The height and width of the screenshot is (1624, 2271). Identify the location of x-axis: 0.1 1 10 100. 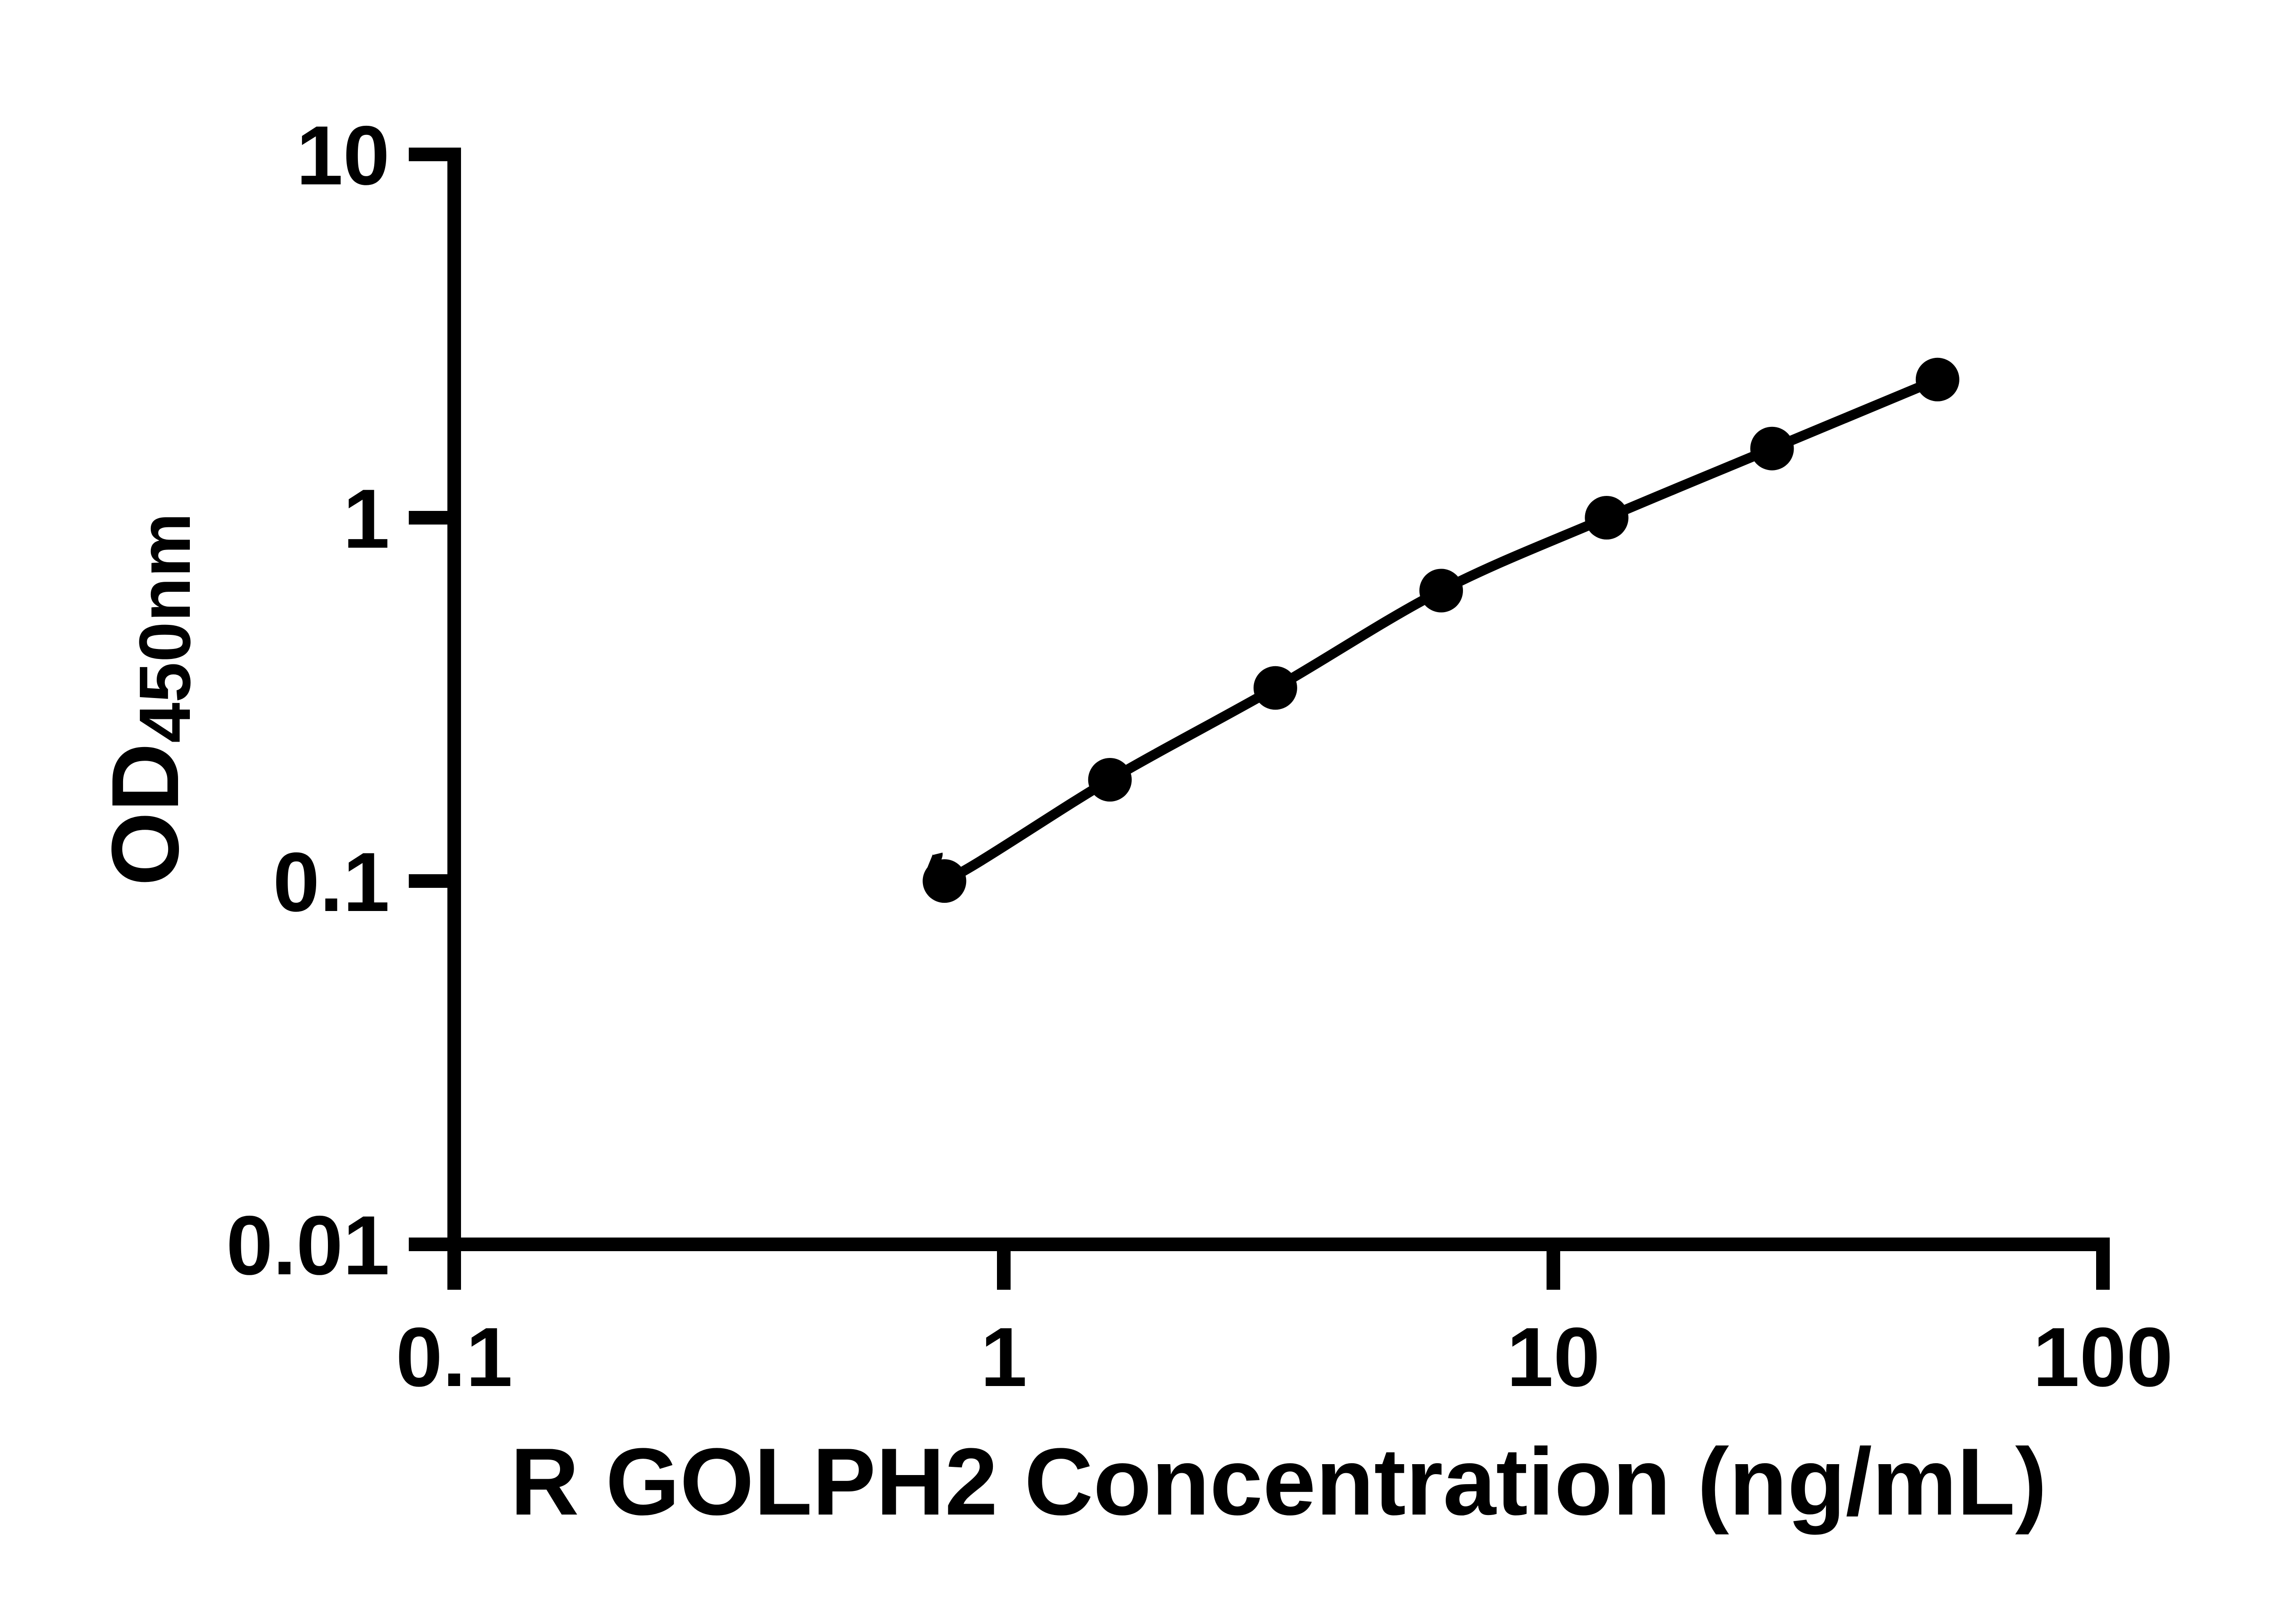
(1284, 1321).